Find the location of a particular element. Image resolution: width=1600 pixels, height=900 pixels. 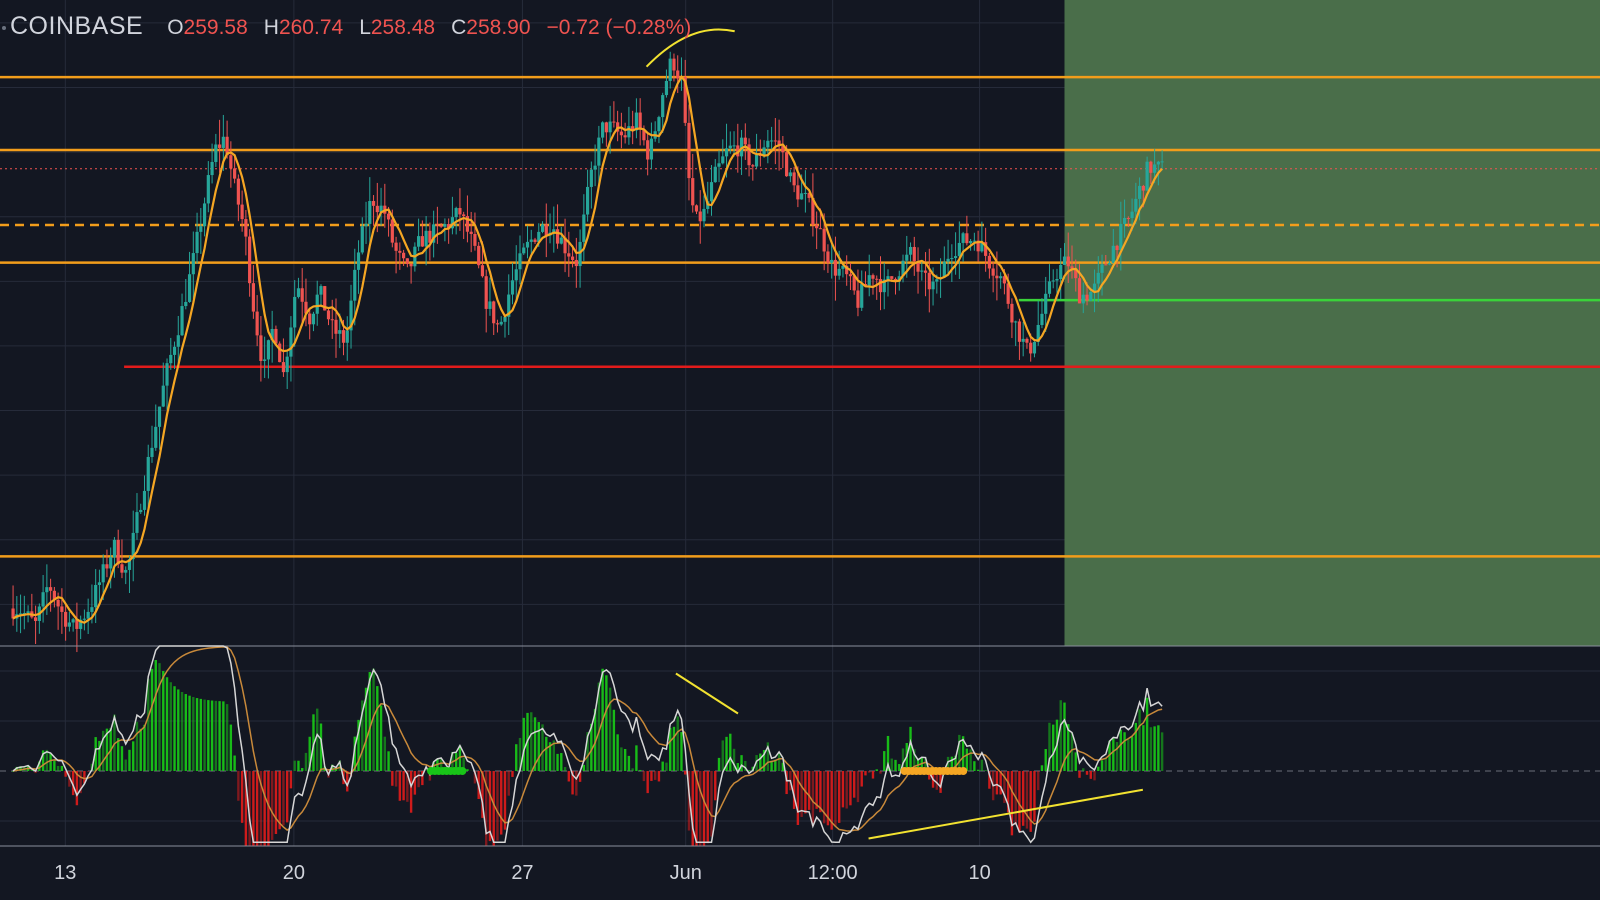

symbol-name: COINBASE is located at coordinates (77, 26).